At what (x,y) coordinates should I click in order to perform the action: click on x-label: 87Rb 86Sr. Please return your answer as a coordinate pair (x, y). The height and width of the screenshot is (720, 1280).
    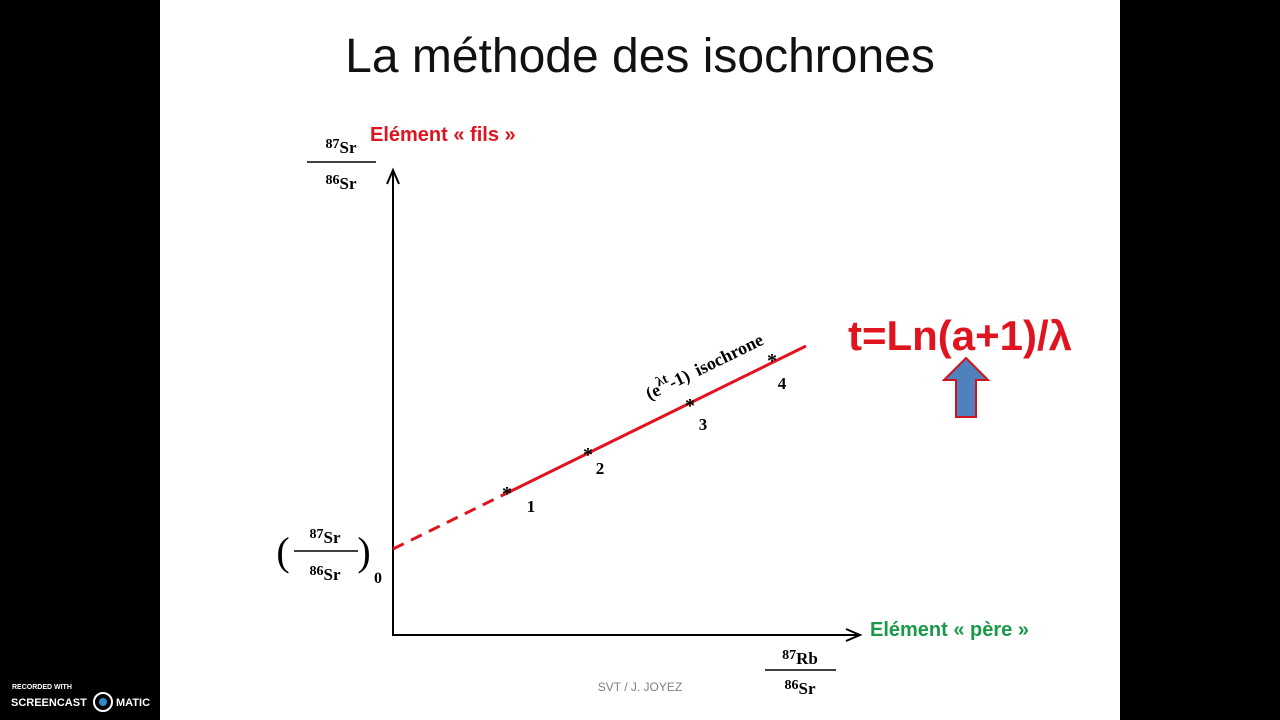
    Looking at the image, I should click on (800, 673).